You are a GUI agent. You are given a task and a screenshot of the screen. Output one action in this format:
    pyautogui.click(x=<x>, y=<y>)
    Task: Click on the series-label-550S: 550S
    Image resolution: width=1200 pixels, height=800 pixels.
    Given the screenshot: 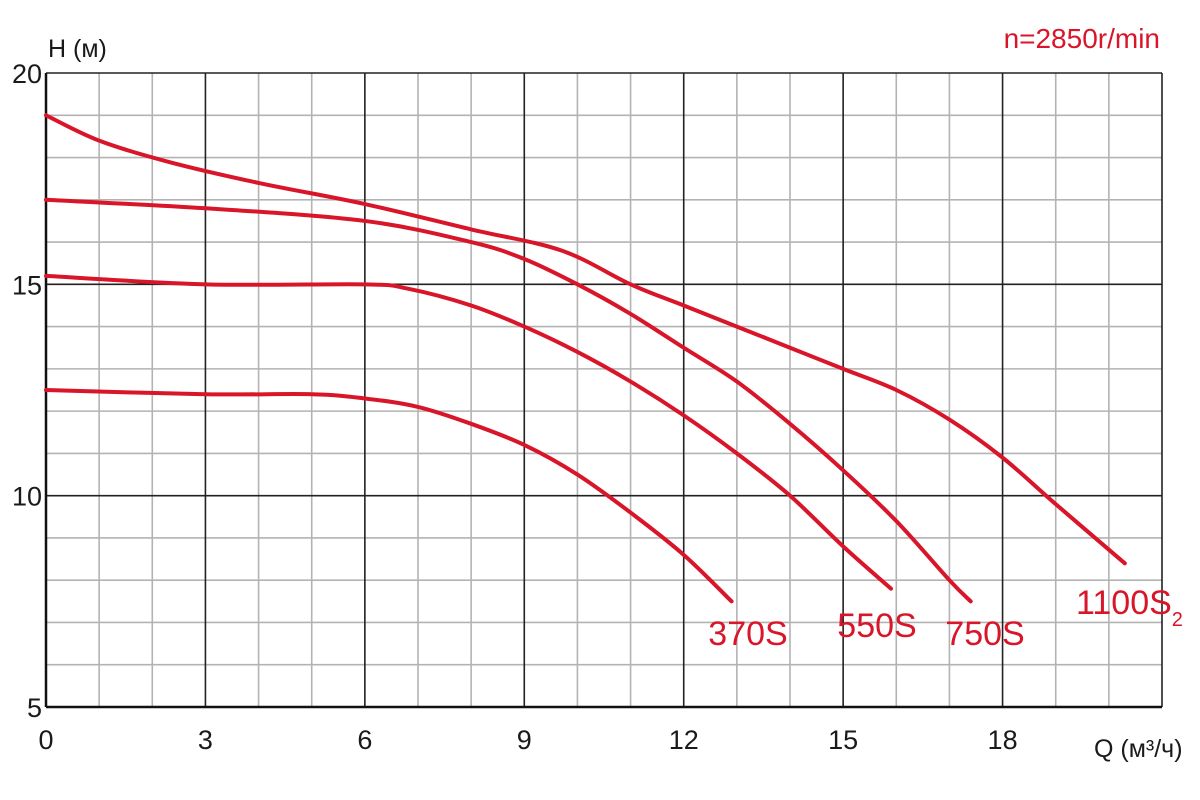 What is the action you would take?
    pyautogui.click(x=876, y=626)
    